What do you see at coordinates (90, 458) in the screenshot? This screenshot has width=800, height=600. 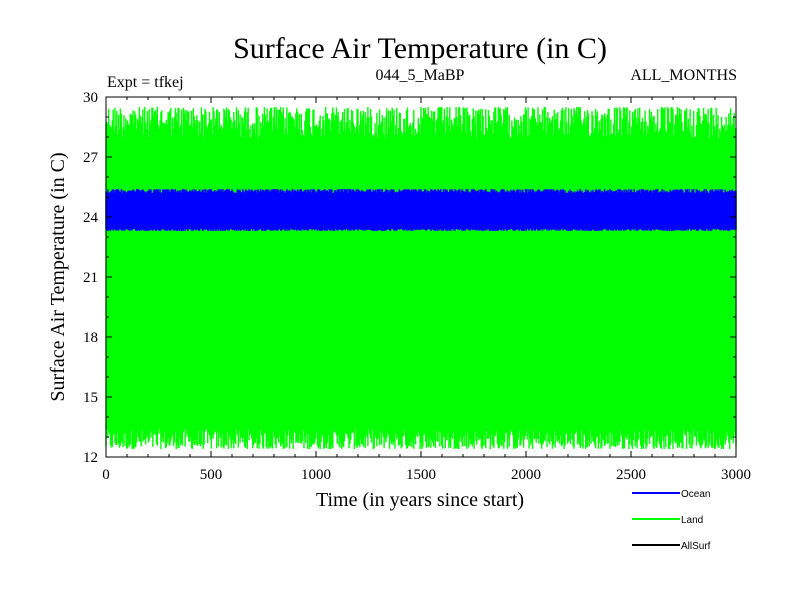 I see `y-tick-label: 12` at bounding box center [90, 458].